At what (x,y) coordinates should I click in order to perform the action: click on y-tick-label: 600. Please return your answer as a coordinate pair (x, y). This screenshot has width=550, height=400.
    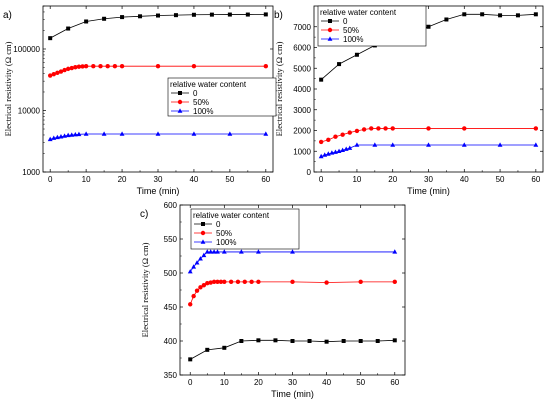
    Looking at the image, I should click on (171, 205).